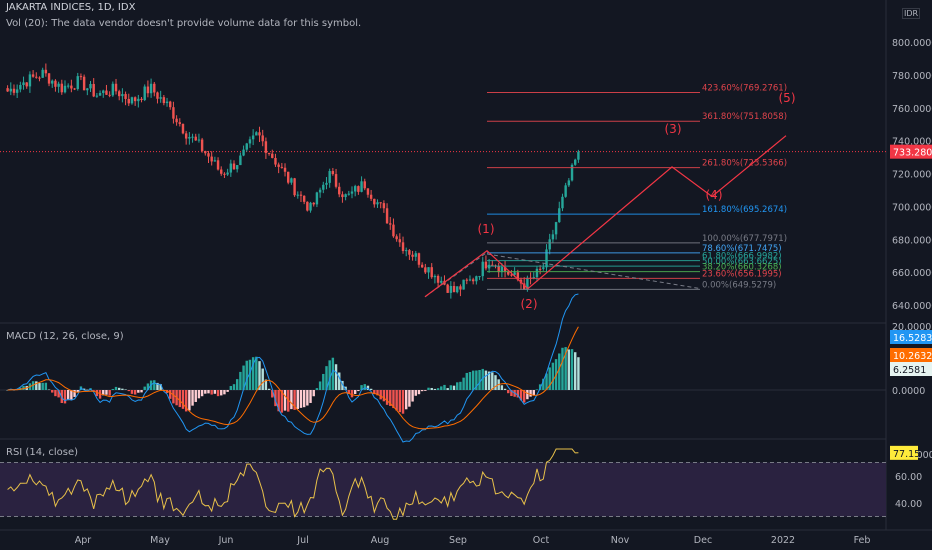 This screenshot has width=932, height=550. What do you see at coordinates (703, 540) in the screenshot?
I see `time-axis-label: Dec` at bounding box center [703, 540].